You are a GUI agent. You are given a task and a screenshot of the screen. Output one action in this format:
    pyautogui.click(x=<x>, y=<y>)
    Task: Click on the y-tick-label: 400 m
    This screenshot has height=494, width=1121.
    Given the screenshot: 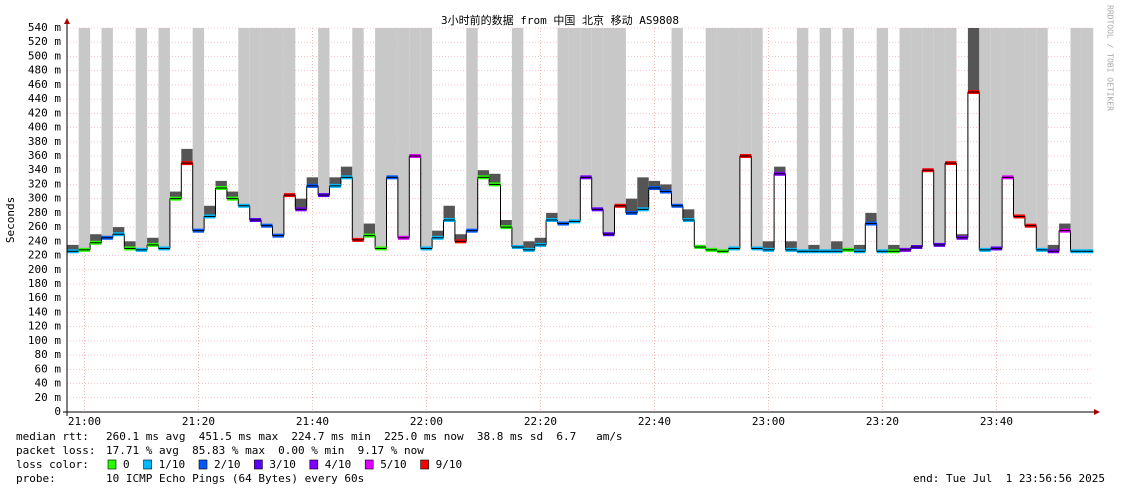 What is the action you would take?
    pyautogui.click(x=44, y=127)
    